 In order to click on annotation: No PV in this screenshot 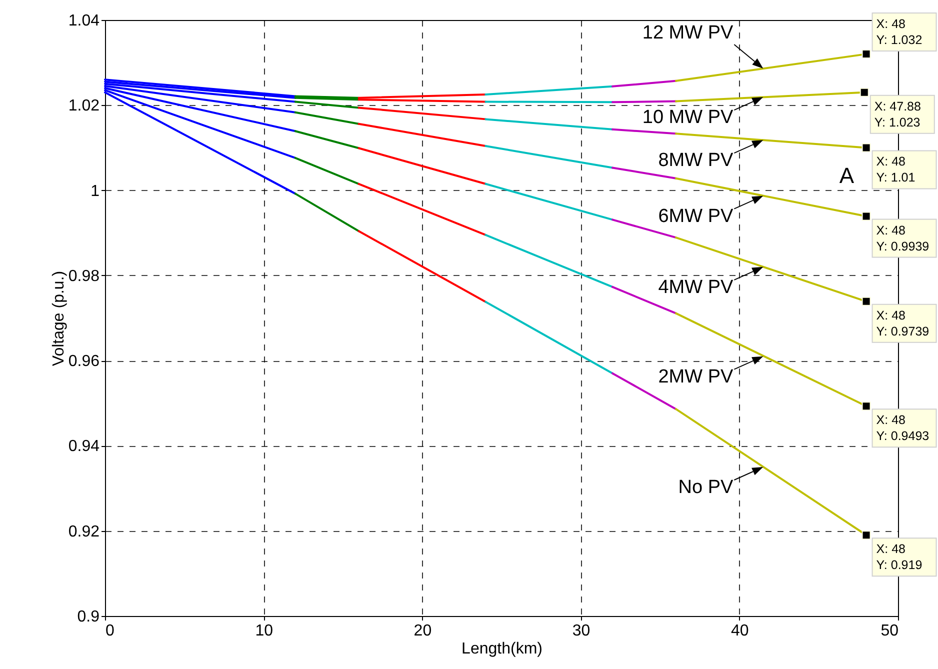, I will do `click(706, 487)`.